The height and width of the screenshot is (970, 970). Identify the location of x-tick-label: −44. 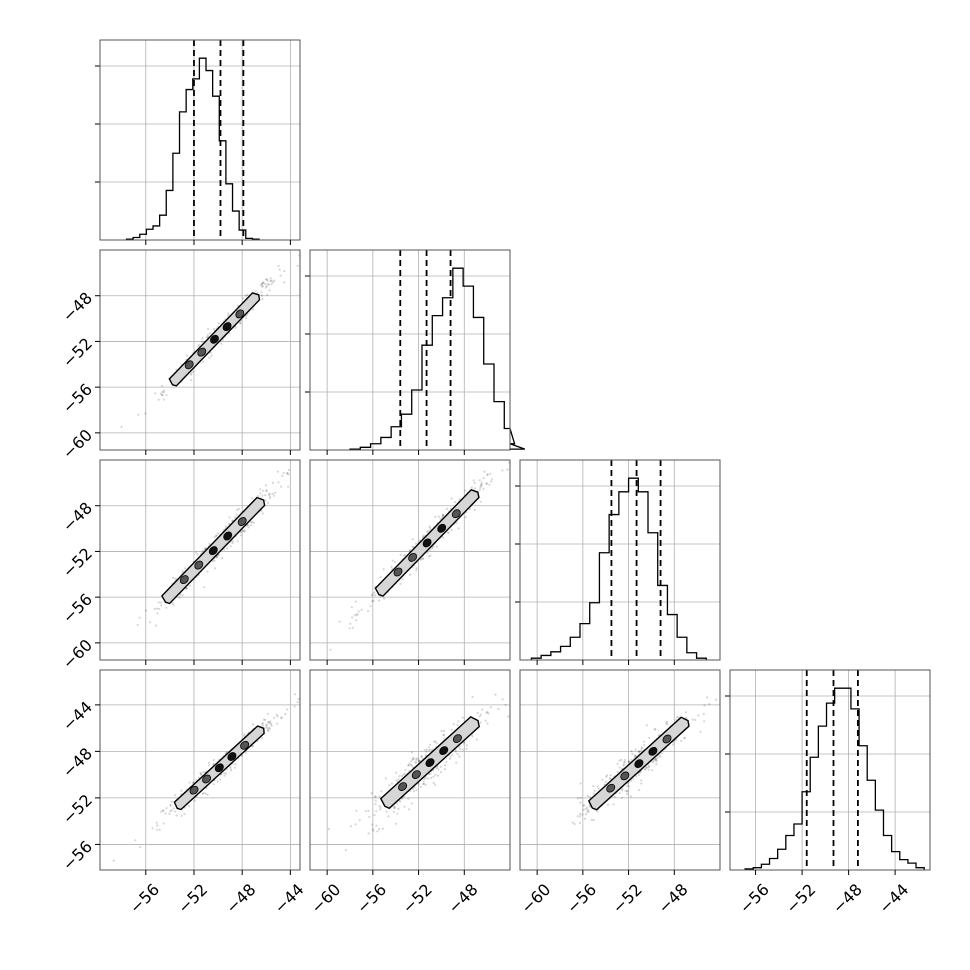
(288, 898).